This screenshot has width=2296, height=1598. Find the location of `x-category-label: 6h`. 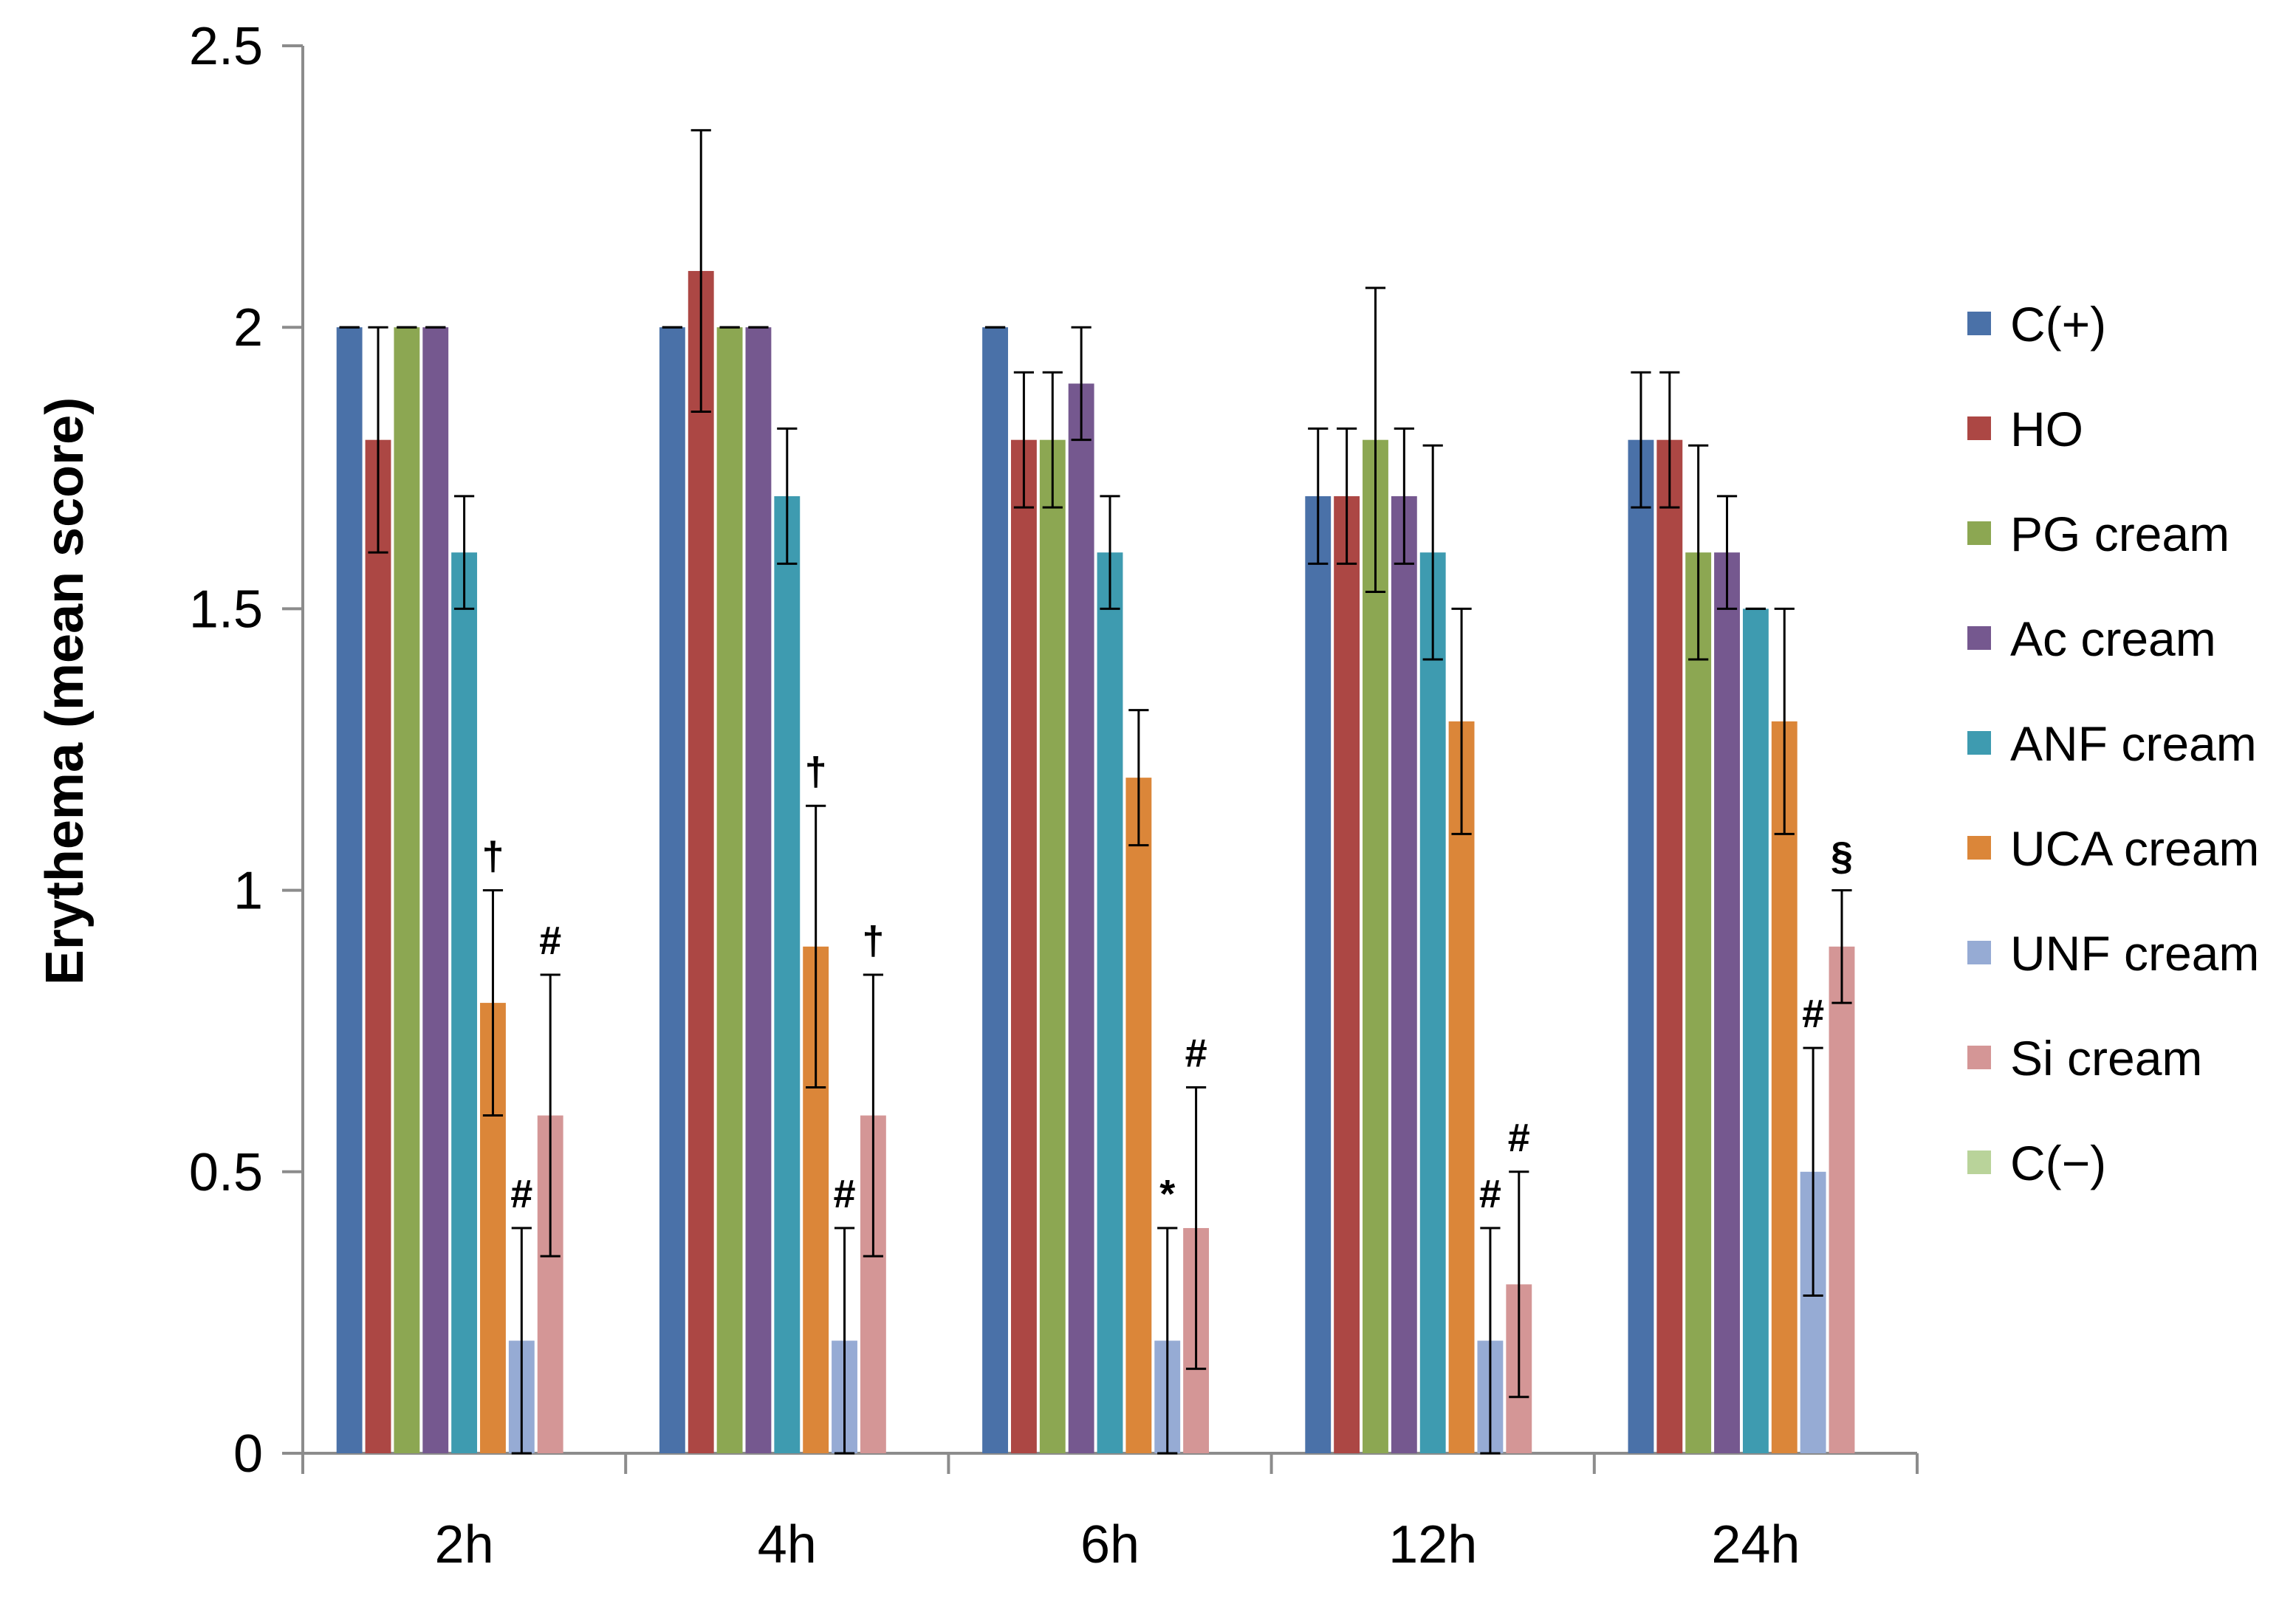

x-category-label: 6h is located at coordinates (1110, 1544).